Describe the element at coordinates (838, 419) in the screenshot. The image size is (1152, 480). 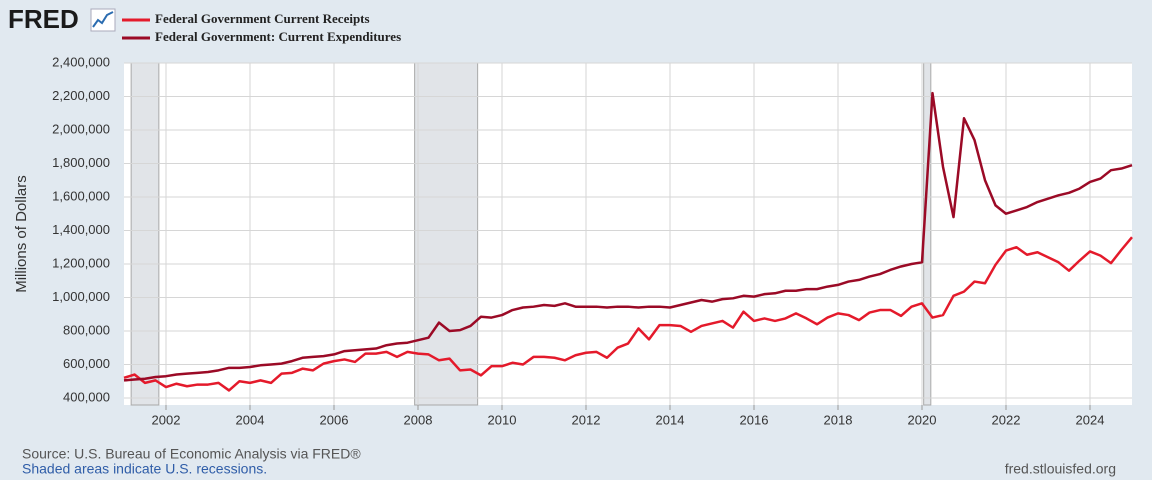
I see `x-tick-label: 2018` at that location.